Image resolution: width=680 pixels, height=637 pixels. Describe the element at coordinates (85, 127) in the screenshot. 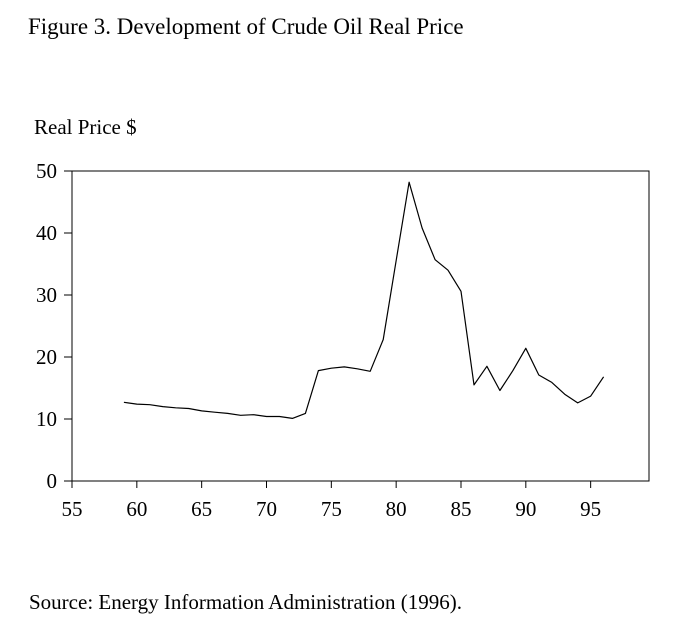

I see `y-axis-label: Real Price $` at that location.